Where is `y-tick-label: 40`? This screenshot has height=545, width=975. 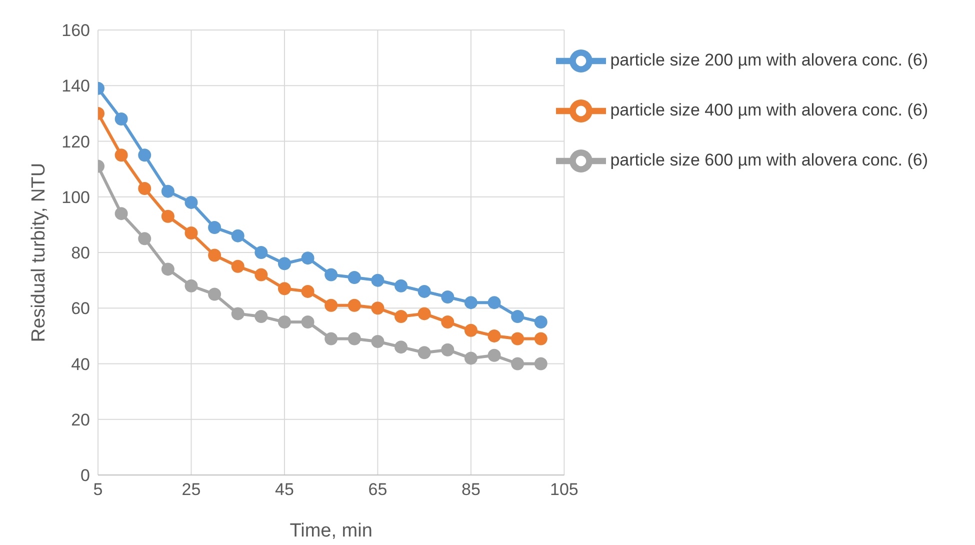 y-tick-label: 40 is located at coordinates (80, 364).